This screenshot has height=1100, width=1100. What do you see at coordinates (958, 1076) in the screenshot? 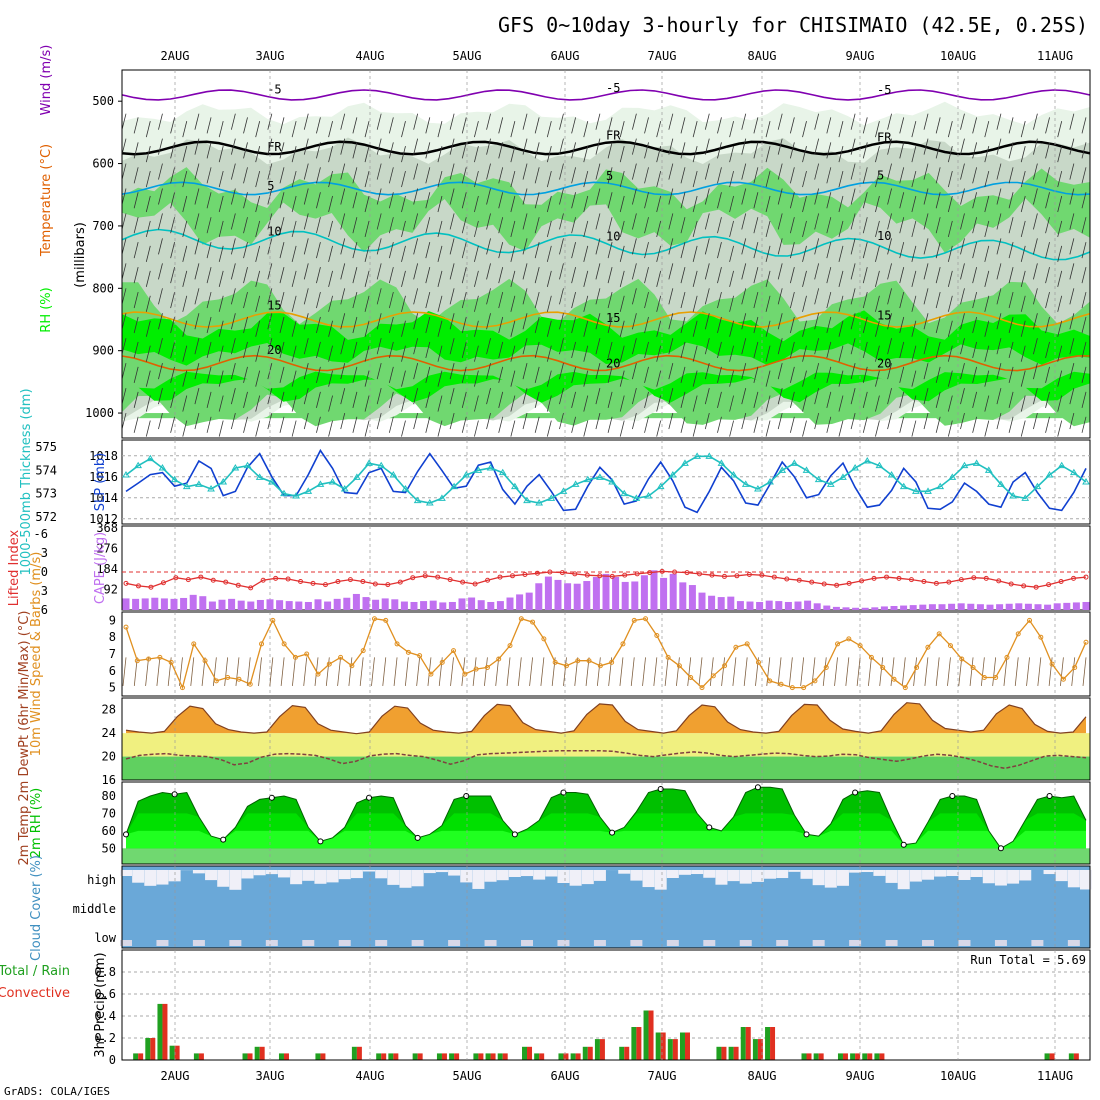
I see `bottom-date-label: 10AUG` at bounding box center [958, 1076].